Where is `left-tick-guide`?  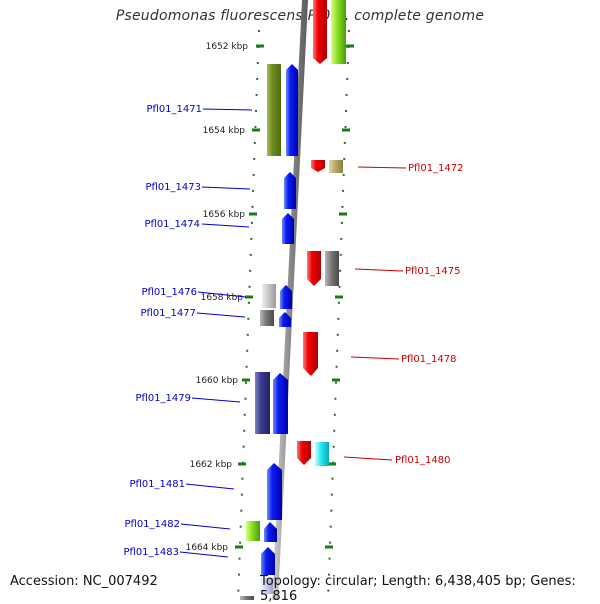
left-tick-guide is located at coordinates (248, 314).